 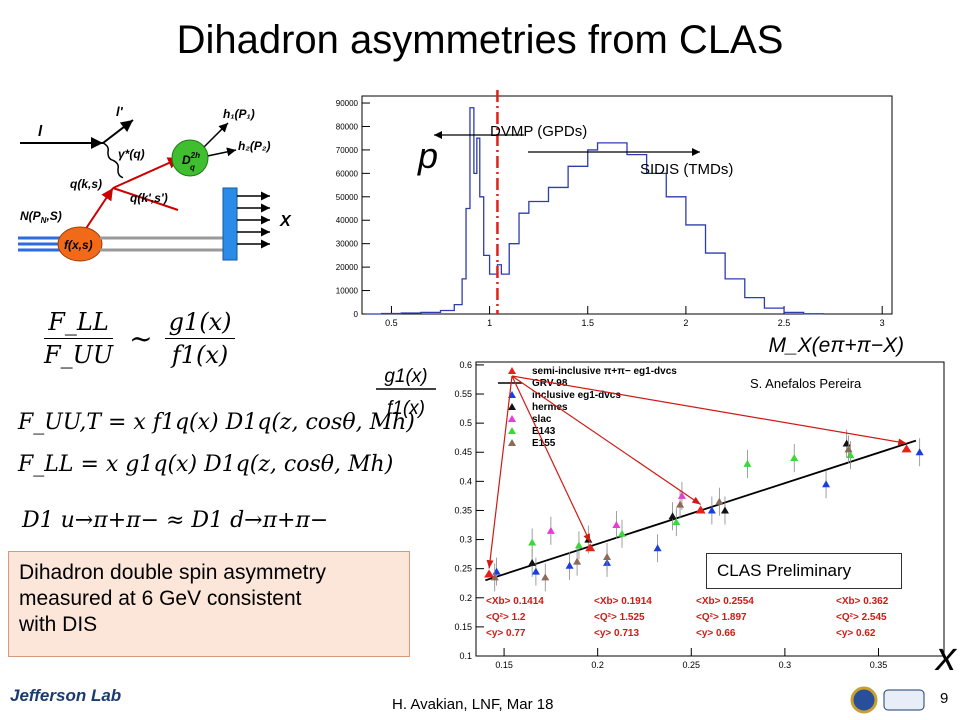 I want to click on x-tick-label: 1, so click(x=489, y=323).